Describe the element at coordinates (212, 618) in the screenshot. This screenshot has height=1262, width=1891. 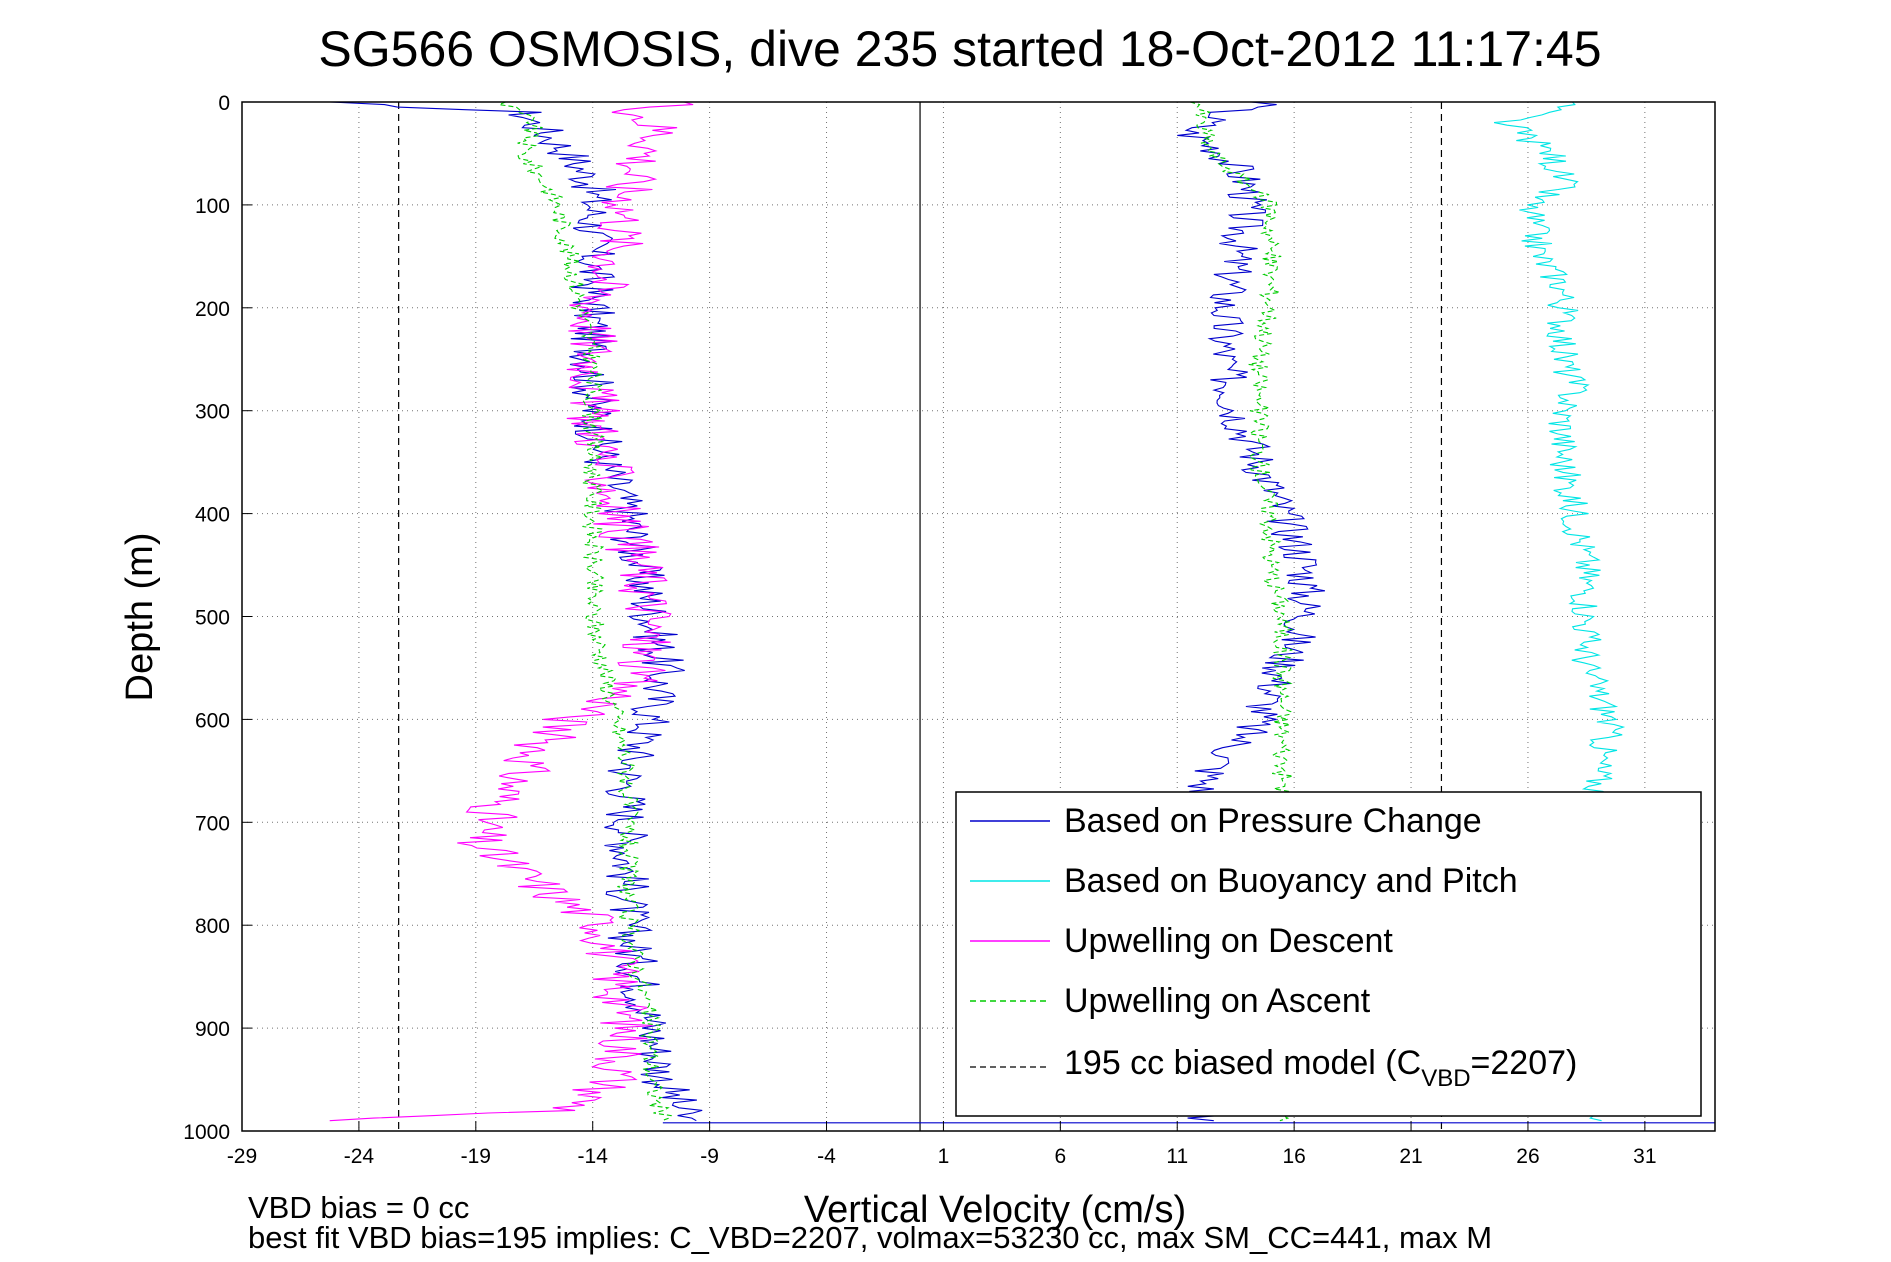
I see `y-tick-label: 500` at that location.